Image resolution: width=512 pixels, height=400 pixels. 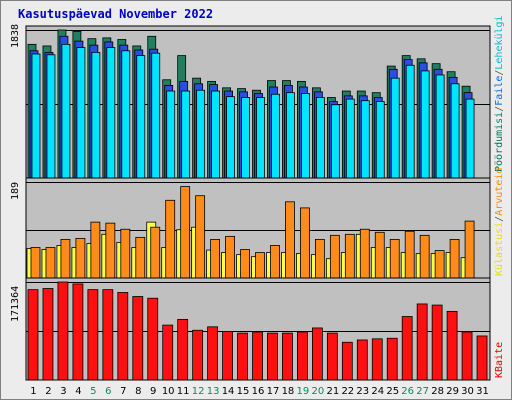 What do you see at coordinates (81, 113) in the screenshot?
I see `top-bar-Lehekülgi-4` at bounding box center [81, 113].